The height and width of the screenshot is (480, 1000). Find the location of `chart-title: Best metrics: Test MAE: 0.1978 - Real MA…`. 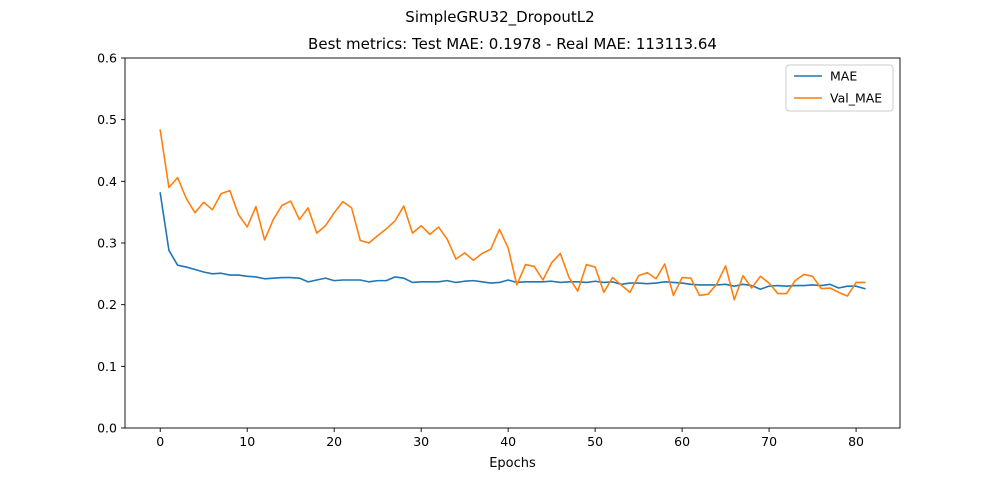

chart-title: Best metrics: Test MAE: 0.1978 - Real MA… is located at coordinates (512, 44).